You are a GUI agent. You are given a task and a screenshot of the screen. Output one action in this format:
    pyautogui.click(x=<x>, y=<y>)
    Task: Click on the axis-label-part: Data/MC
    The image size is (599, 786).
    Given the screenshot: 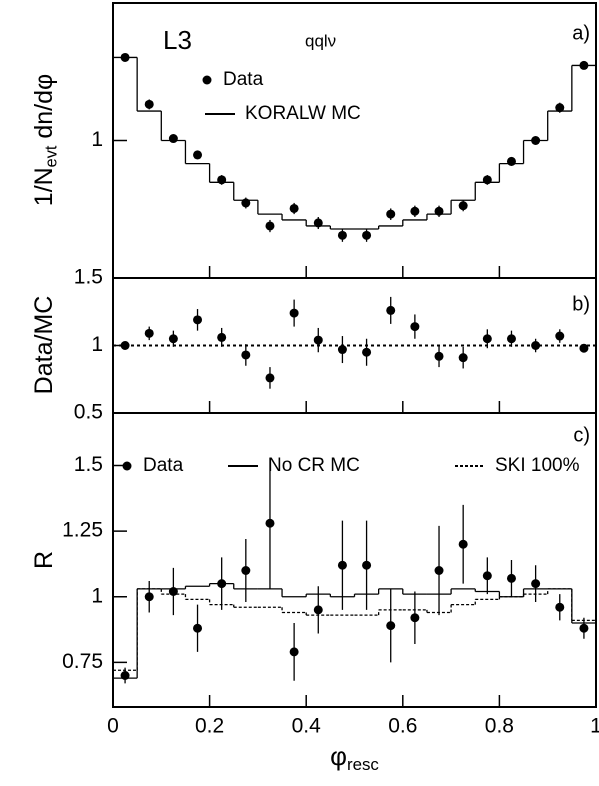 What is the action you would take?
    pyautogui.click(x=44, y=345)
    